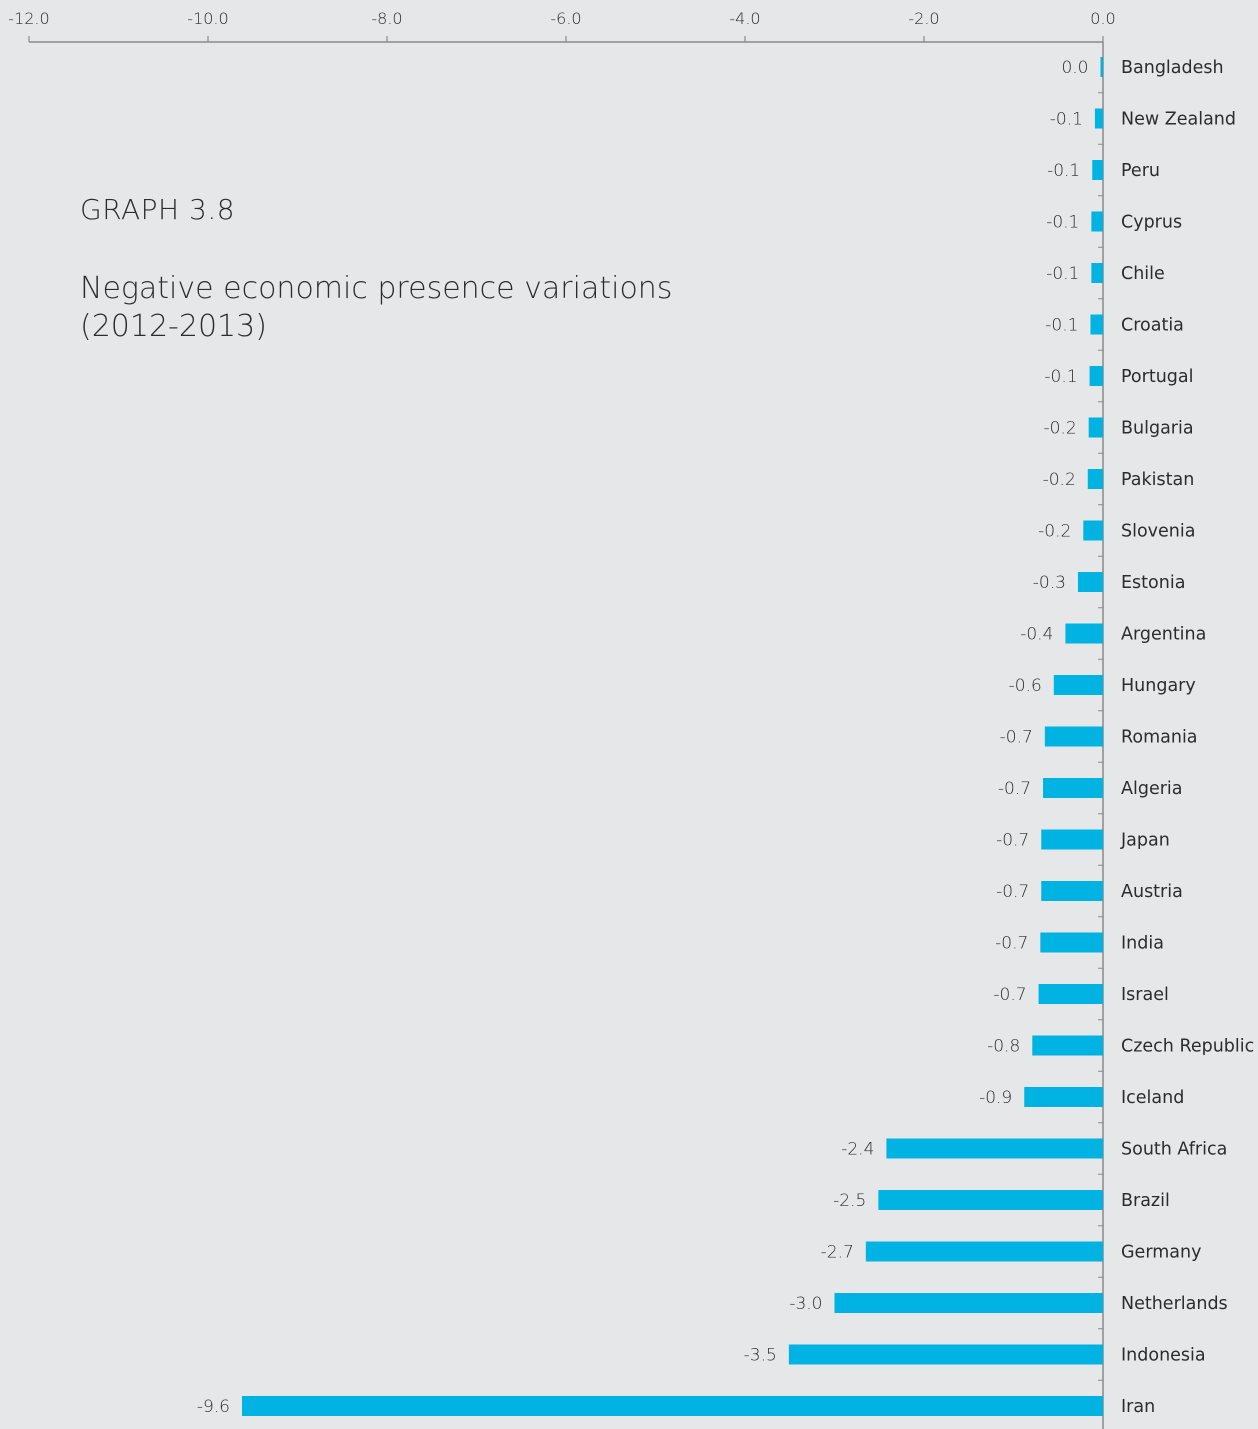 The width and height of the screenshot is (1258, 1429). Describe the element at coordinates (1140, 171) in the screenshot. I see `category-label: Peru` at that location.